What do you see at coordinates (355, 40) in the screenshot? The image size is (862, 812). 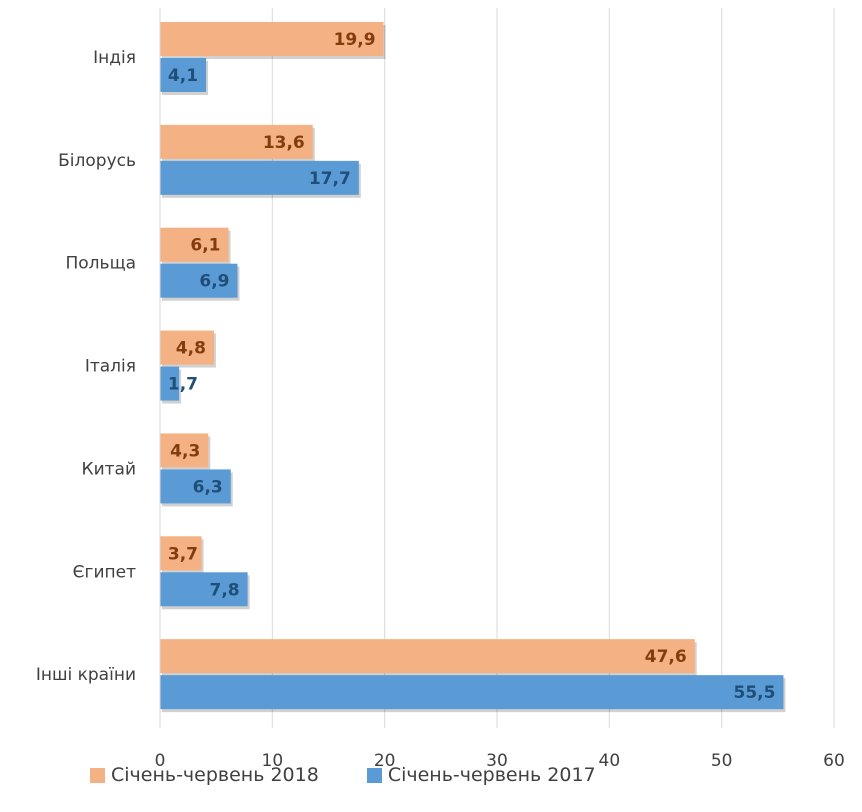 I see `value-label: 19,9` at bounding box center [355, 40].